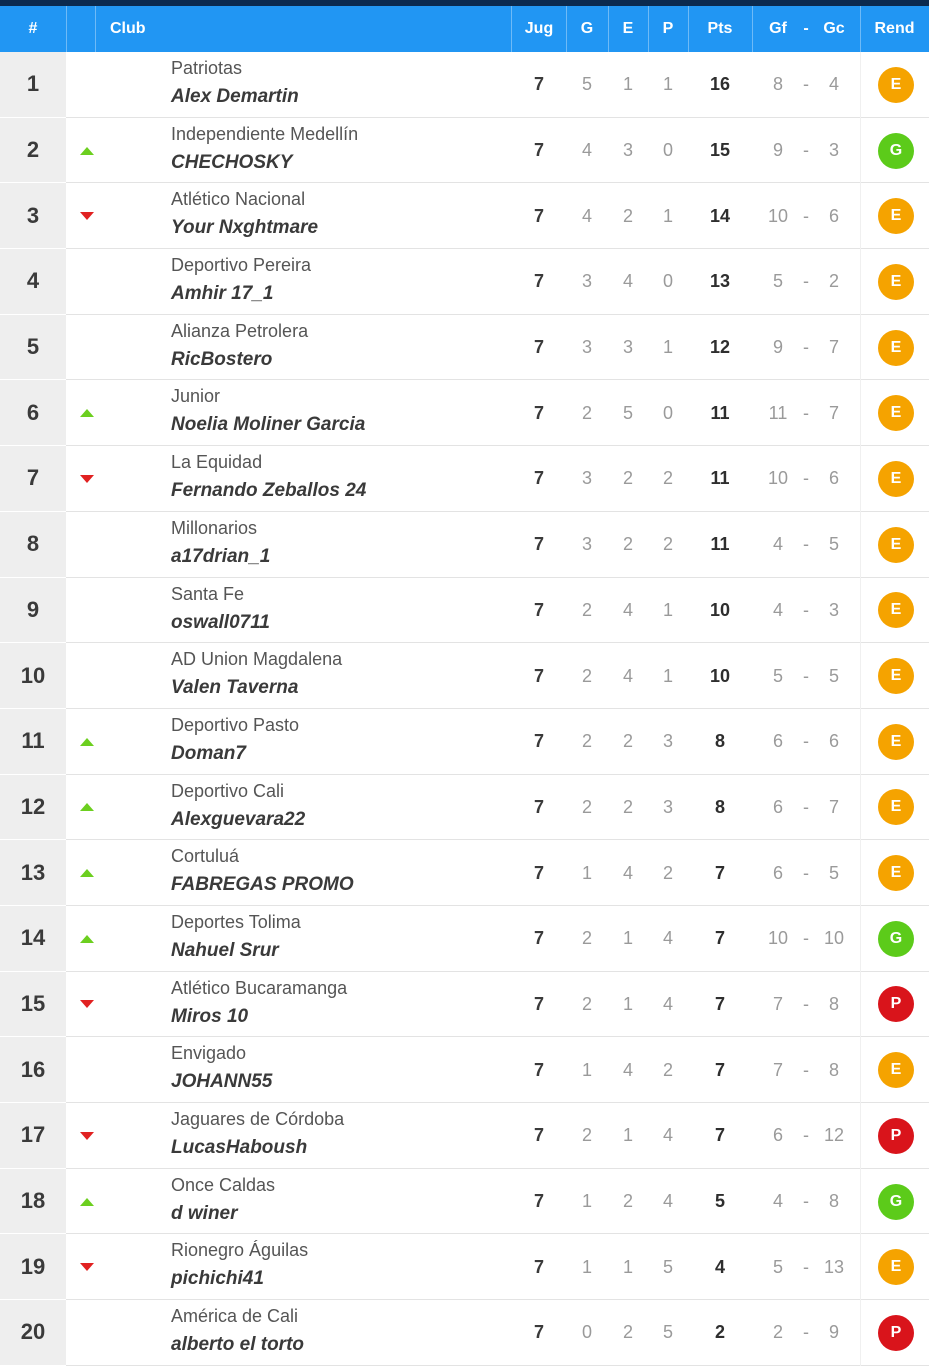 The height and width of the screenshot is (1366, 929). Describe the element at coordinates (223, 1184) in the screenshot. I see `club-name: Once Caldas` at that location.